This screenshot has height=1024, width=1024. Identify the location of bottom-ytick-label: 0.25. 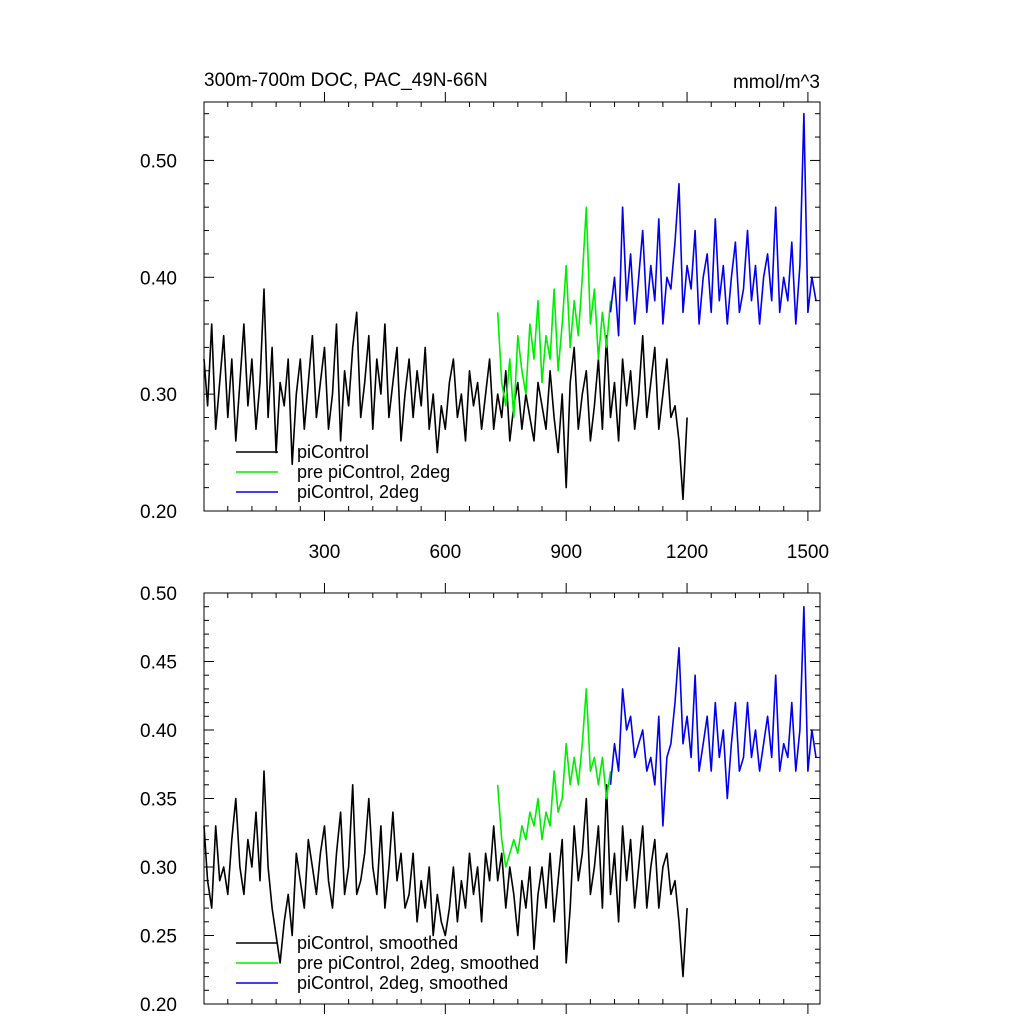
(158, 937).